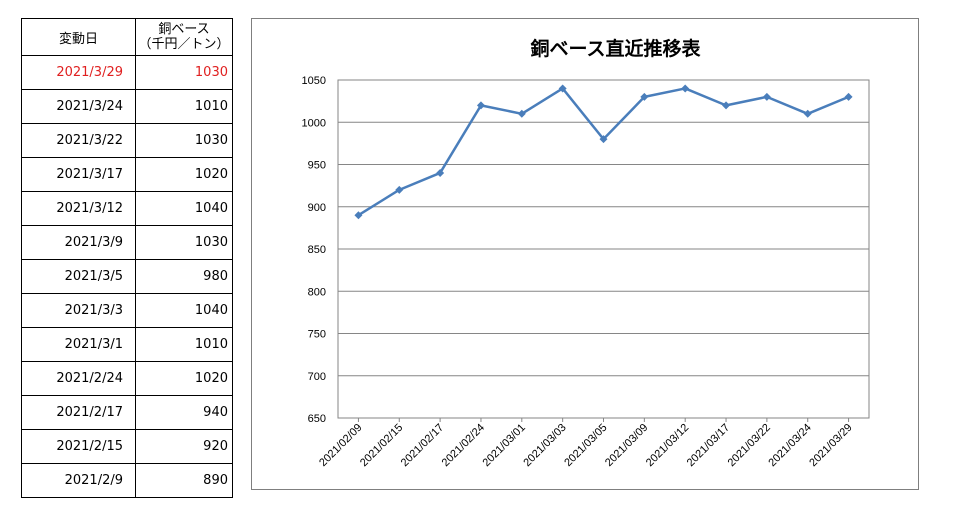 The width and height of the screenshot is (956, 515). I want to click on table-row: 2021/2/17 940, so click(127, 412).